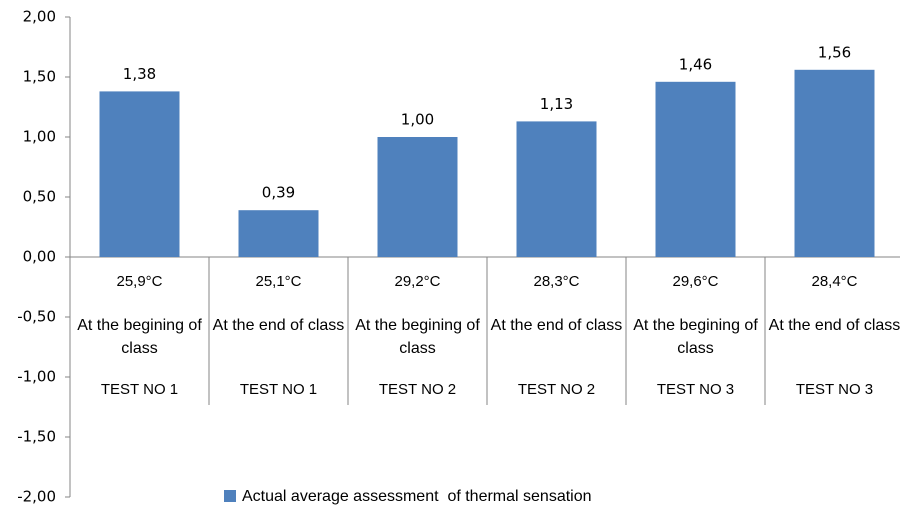 The image size is (900, 513). What do you see at coordinates (39, 137) in the screenshot?
I see `y-tick-label: 1,00` at bounding box center [39, 137].